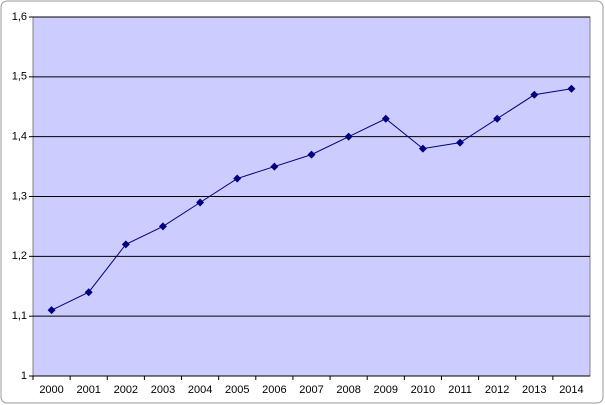  Describe the element at coordinates (237, 390) in the screenshot. I see `x-tick-label: 2005` at that location.